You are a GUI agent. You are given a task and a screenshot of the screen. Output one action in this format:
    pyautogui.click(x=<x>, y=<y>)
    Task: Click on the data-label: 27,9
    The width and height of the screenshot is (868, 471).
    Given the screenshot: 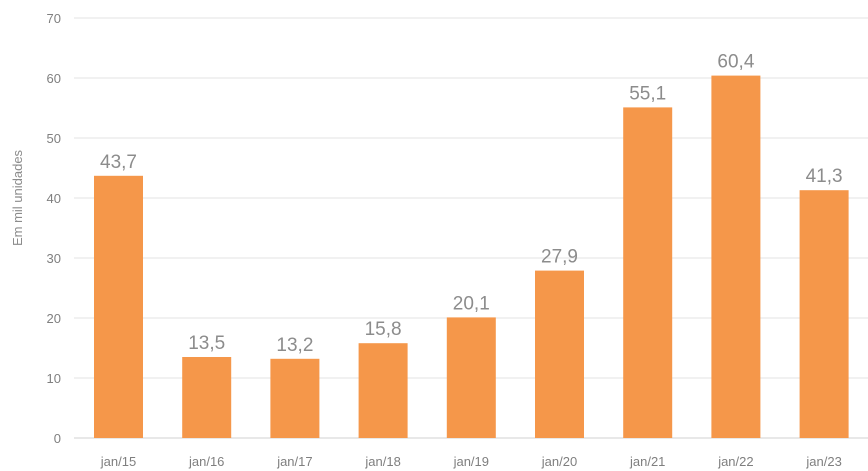 What is the action you would take?
    pyautogui.click(x=559, y=257)
    